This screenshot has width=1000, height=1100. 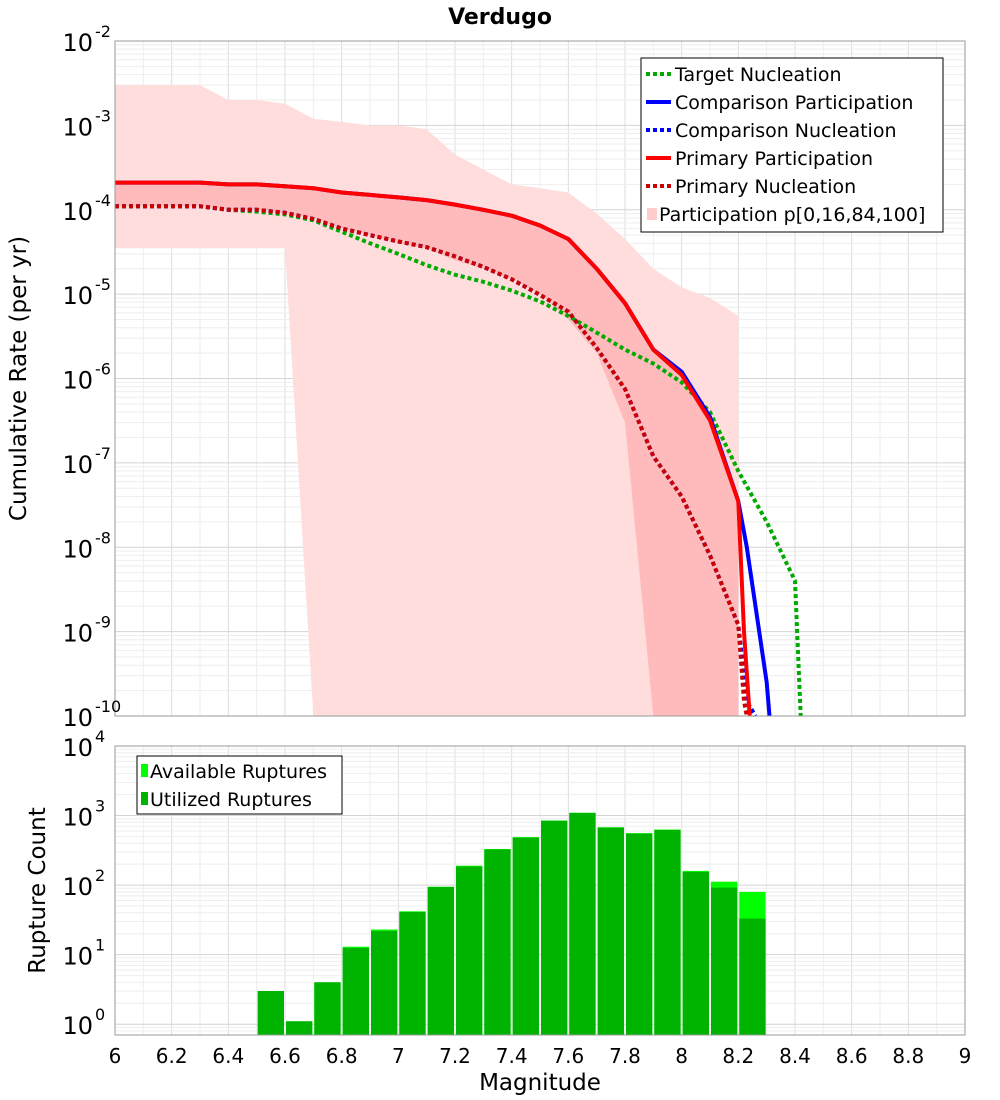 I want to click on x-tick-label: 9, so click(x=965, y=1056).